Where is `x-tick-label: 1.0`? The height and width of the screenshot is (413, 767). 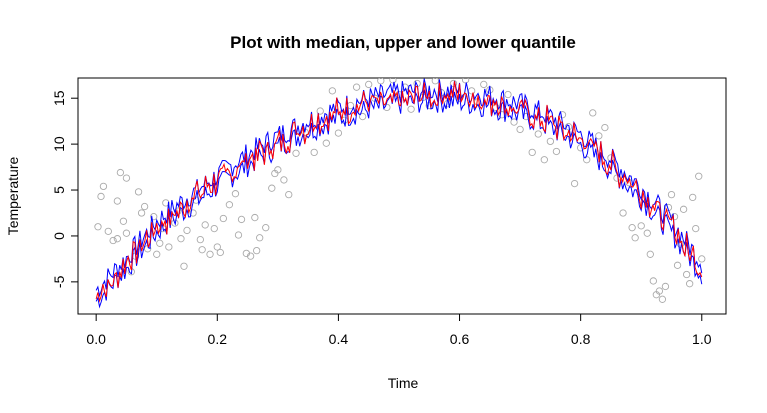 x-tick-label: 1.0 is located at coordinates (702, 339).